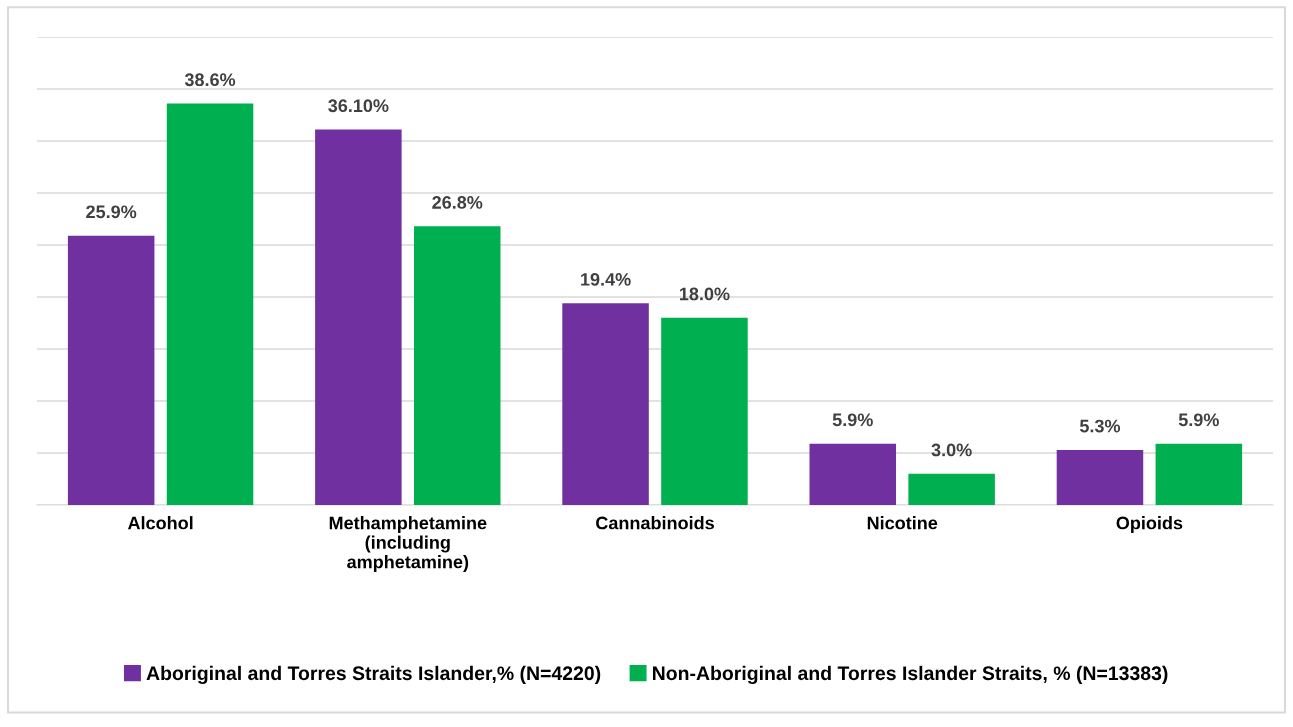 Image resolution: width=1293 pixels, height=727 pixels. I want to click on x-tick-label: Nicotine, so click(902, 523).